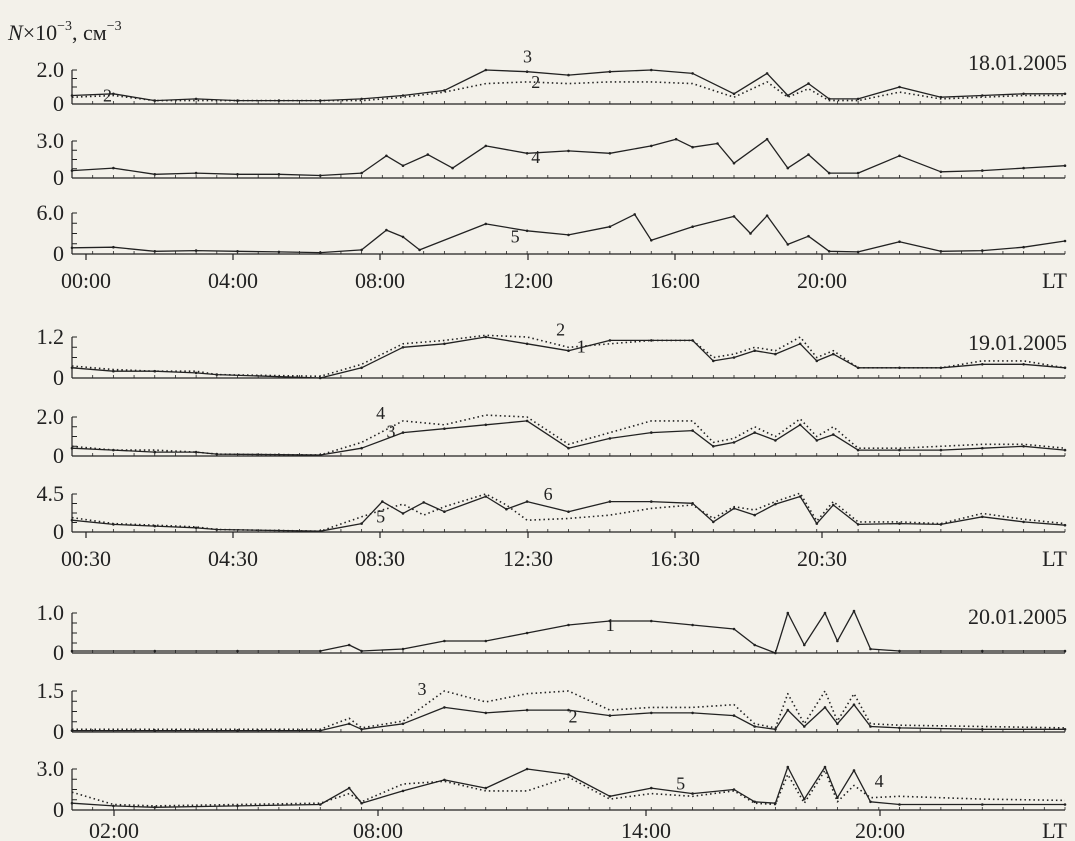  I want to click on y-tick-label: 1.2, so click(51, 336).